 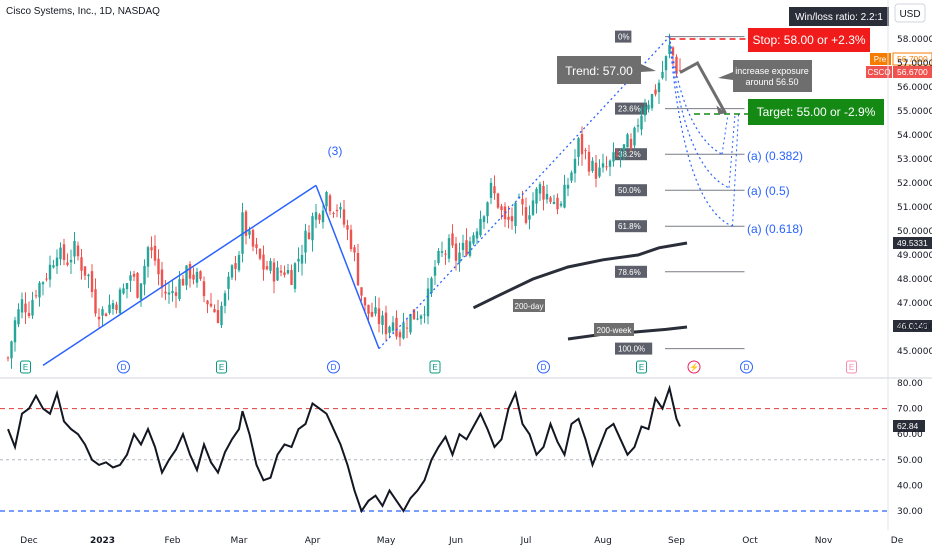 What do you see at coordinates (629, 272) in the screenshot?
I see `fib-label: 78.6%` at bounding box center [629, 272].